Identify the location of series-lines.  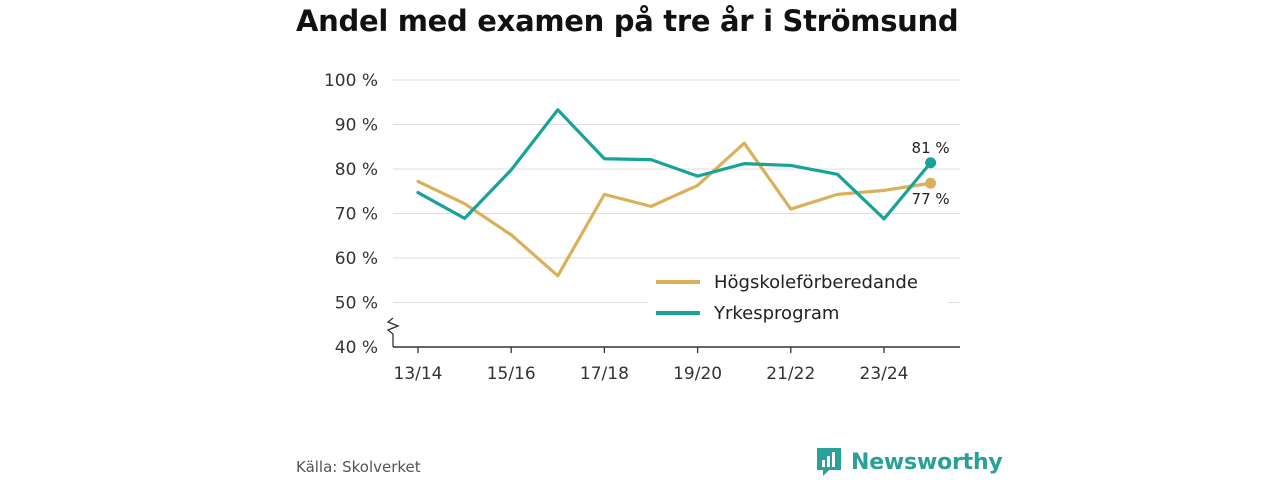
(676, 193).